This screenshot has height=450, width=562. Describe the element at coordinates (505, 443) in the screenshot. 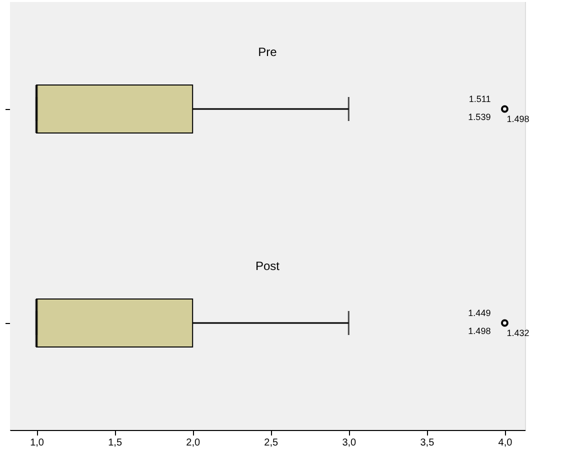

I see `x-tick-label: 4,0` at that location.